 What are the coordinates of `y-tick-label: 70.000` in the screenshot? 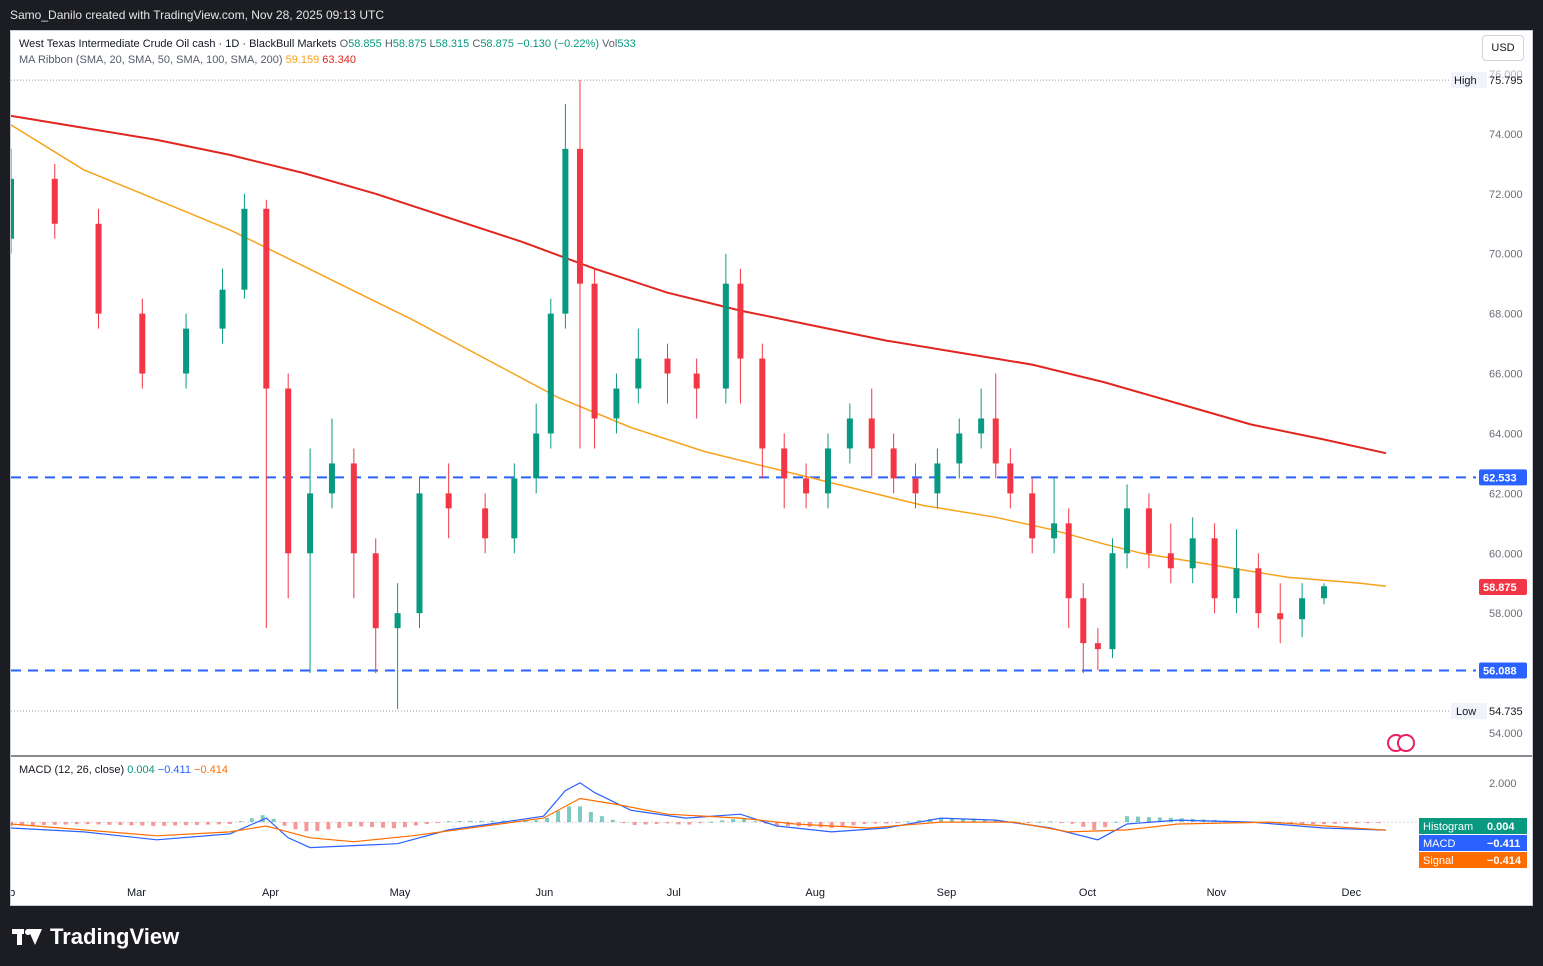 It's located at (1506, 255).